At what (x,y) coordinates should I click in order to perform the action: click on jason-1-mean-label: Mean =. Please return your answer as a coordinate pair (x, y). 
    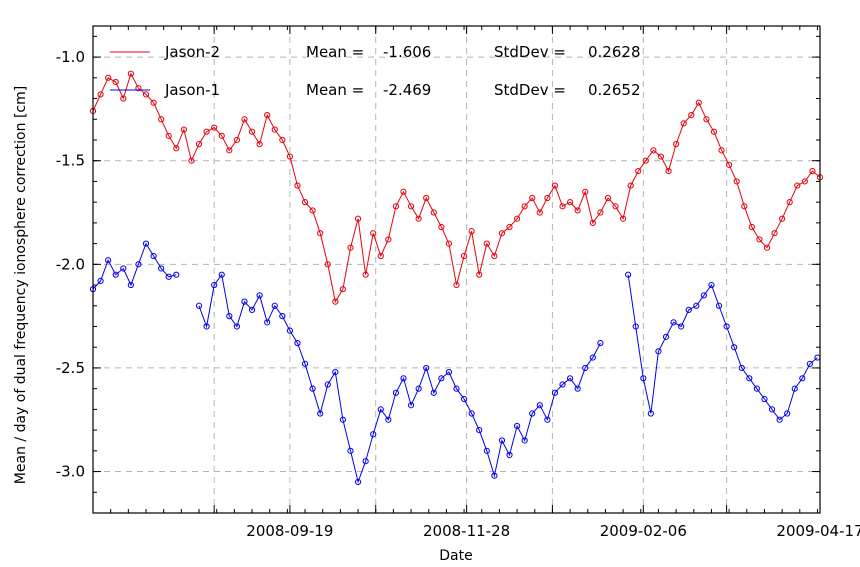
    Looking at the image, I should click on (335, 90).